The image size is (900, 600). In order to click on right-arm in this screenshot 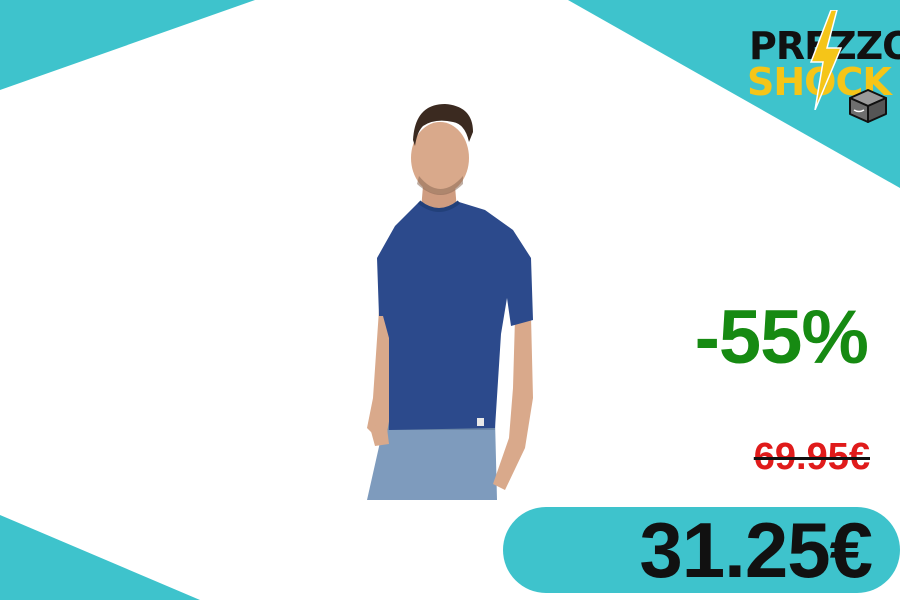, I will do `click(513, 403)`.